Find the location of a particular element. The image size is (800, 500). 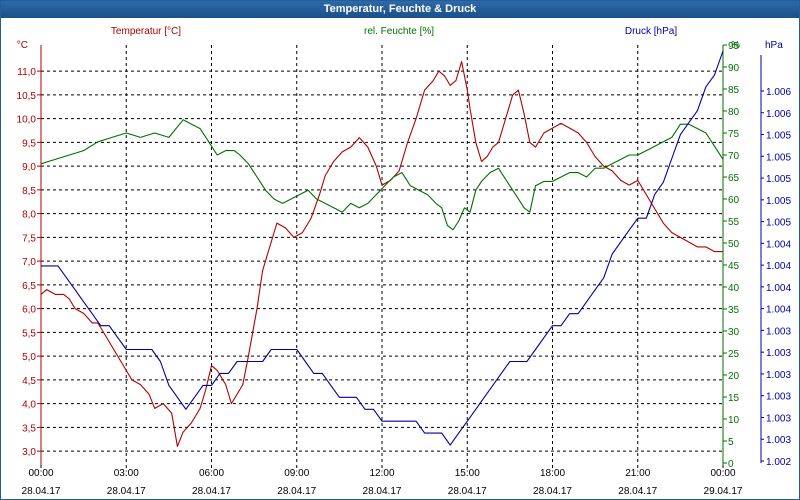

humidity-tick-label: 95 is located at coordinates (734, 46).